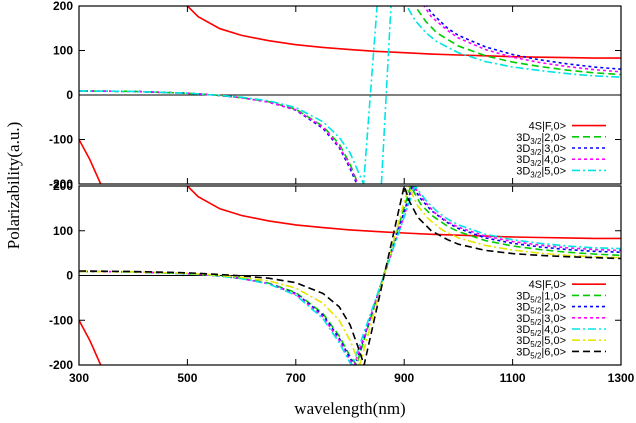 This screenshot has height=423, width=636. I want to click on legend-label-6: 3D5/2|5,0>, so click(541, 342).